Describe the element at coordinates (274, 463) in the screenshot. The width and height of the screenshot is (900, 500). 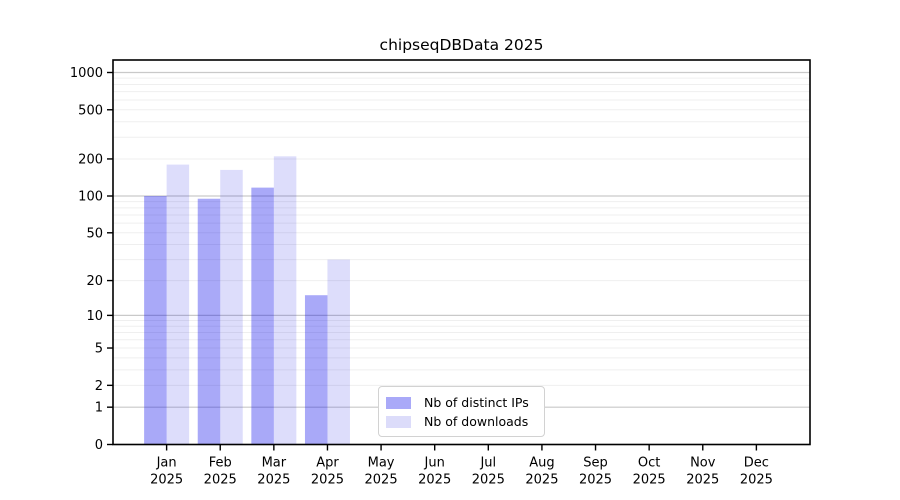
I see `x-tick-label-month: Mar` at that location.